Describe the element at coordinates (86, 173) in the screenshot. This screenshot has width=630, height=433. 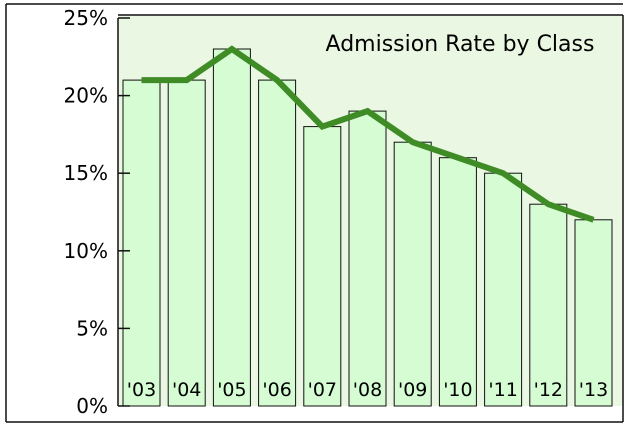
I see `y-tick-label-3: 15%` at that location.